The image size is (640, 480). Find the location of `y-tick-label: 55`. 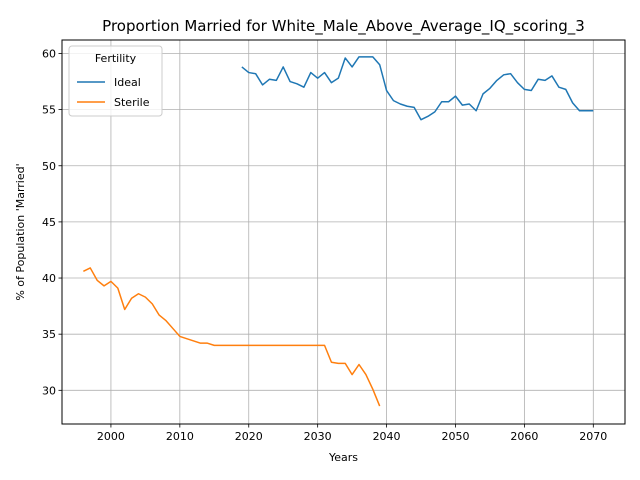

y-tick-label: 55 is located at coordinates (49, 110).